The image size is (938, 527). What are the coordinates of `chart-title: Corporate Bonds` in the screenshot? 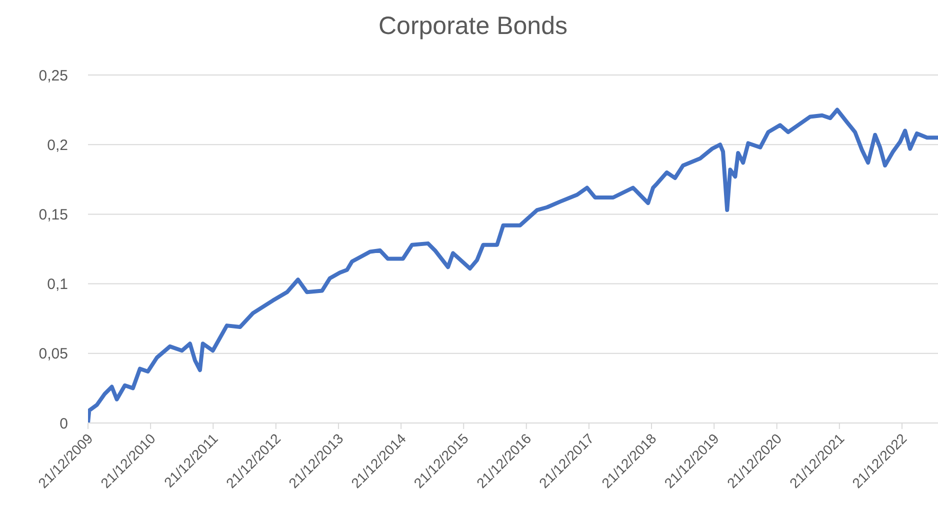 It's located at (472, 26).